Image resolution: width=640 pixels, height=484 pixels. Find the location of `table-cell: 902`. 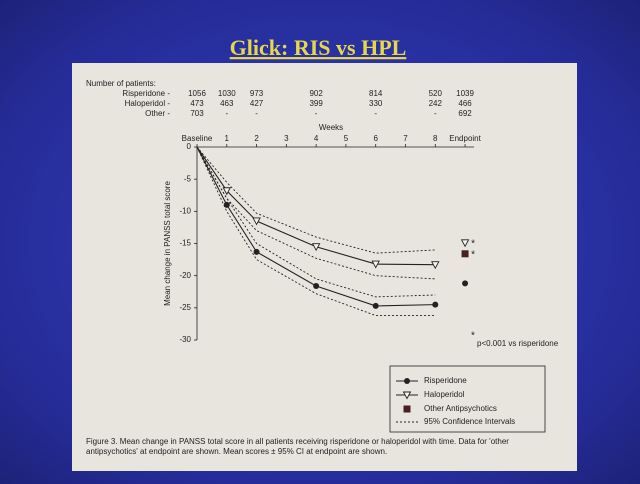

table-cell: 902 is located at coordinates (316, 93).